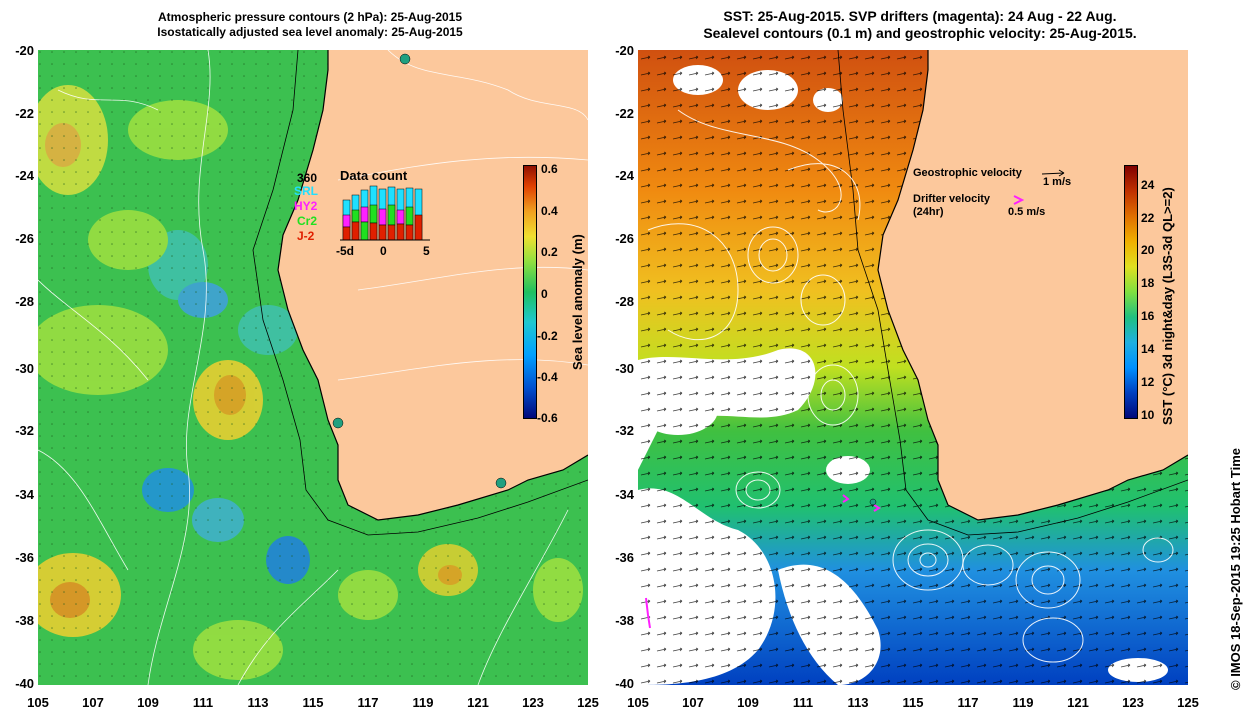  What do you see at coordinates (624, 175) in the screenshot?
I see `right-y-tick: -24` at bounding box center [624, 175].